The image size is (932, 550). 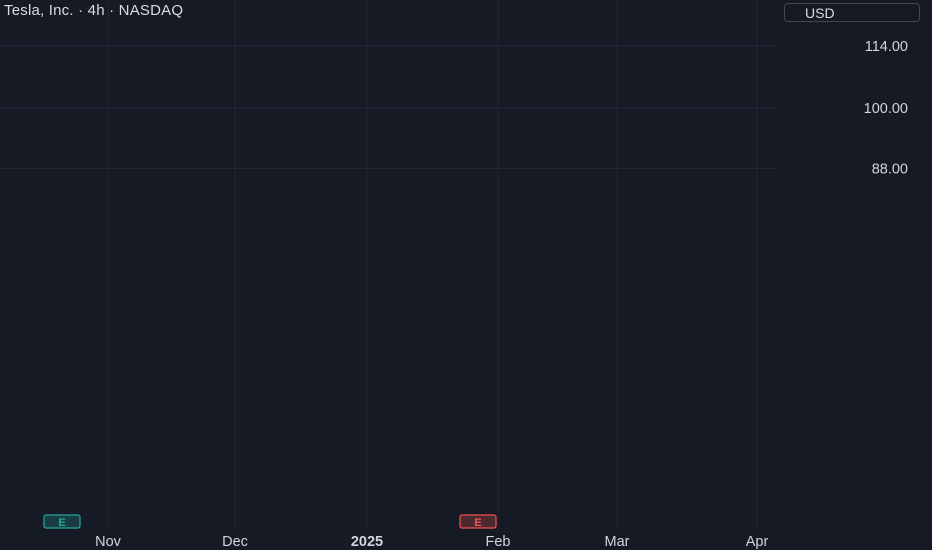 What do you see at coordinates (108, 542) in the screenshot?
I see `x-tick-label: Nov` at bounding box center [108, 542].